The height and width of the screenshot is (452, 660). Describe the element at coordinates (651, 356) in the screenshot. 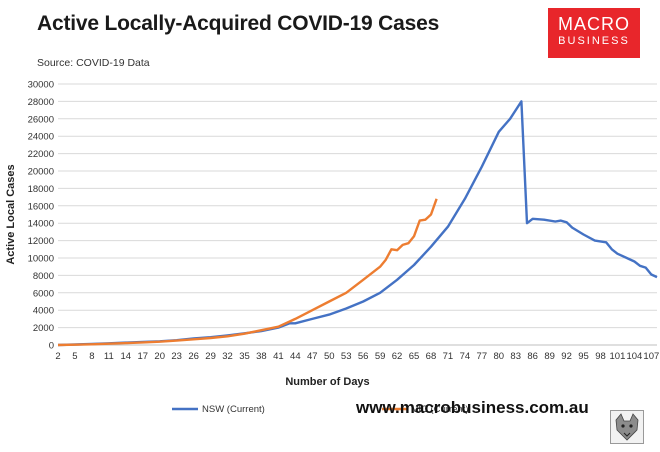

I see `x-tick-label: 107` at that location.